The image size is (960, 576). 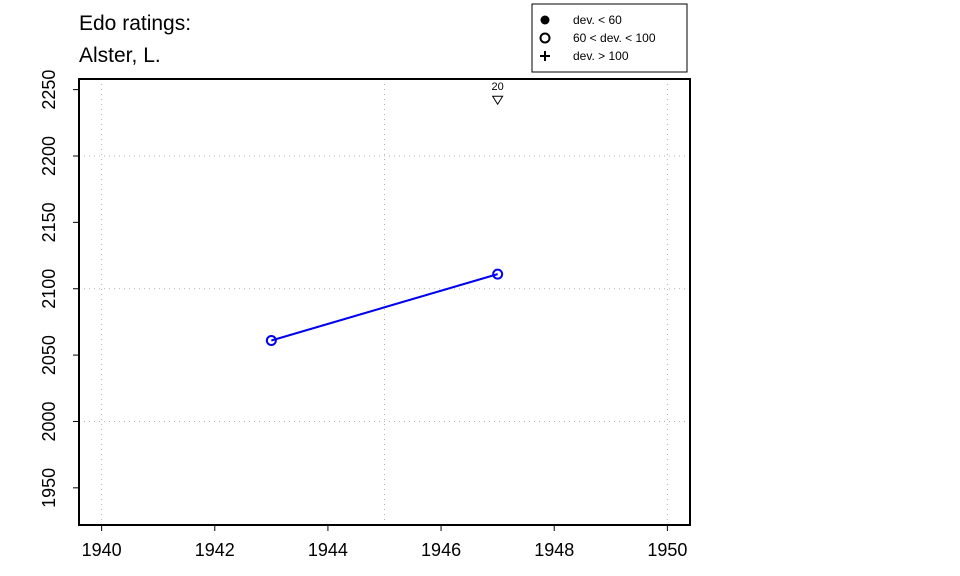 I want to click on x-tick-label: 1944, so click(x=328, y=550).